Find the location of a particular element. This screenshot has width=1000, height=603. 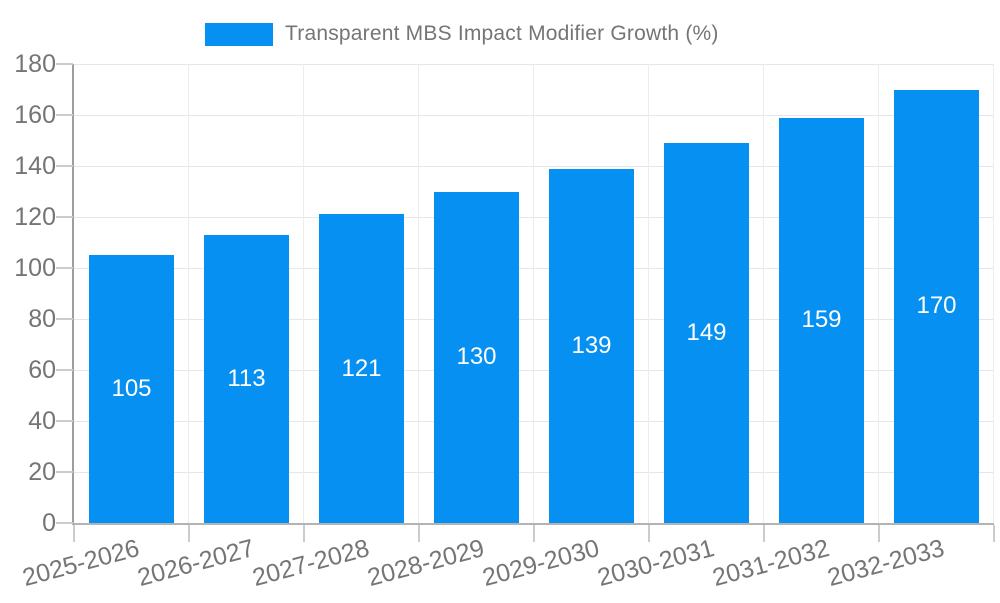

bar: 170 is located at coordinates (936, 306).